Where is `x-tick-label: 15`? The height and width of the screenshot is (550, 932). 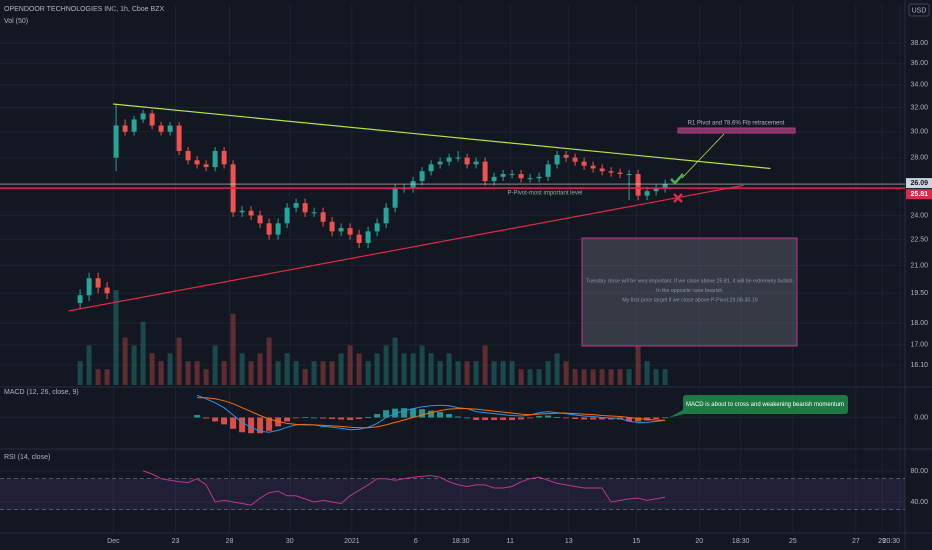
x-tick-label: 15 is located at coordinates (636, 541).